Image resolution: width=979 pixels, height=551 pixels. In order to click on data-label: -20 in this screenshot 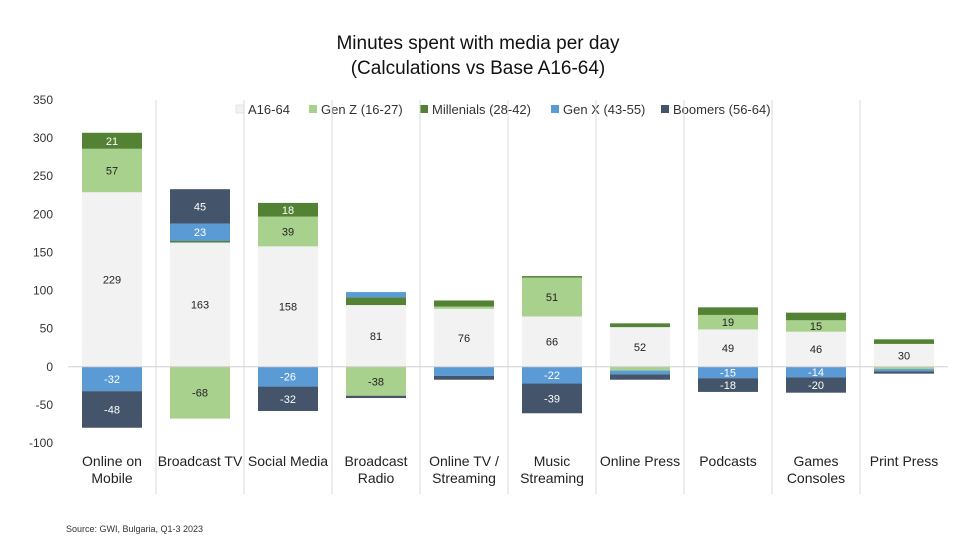, I will do `click(816, 386)`.